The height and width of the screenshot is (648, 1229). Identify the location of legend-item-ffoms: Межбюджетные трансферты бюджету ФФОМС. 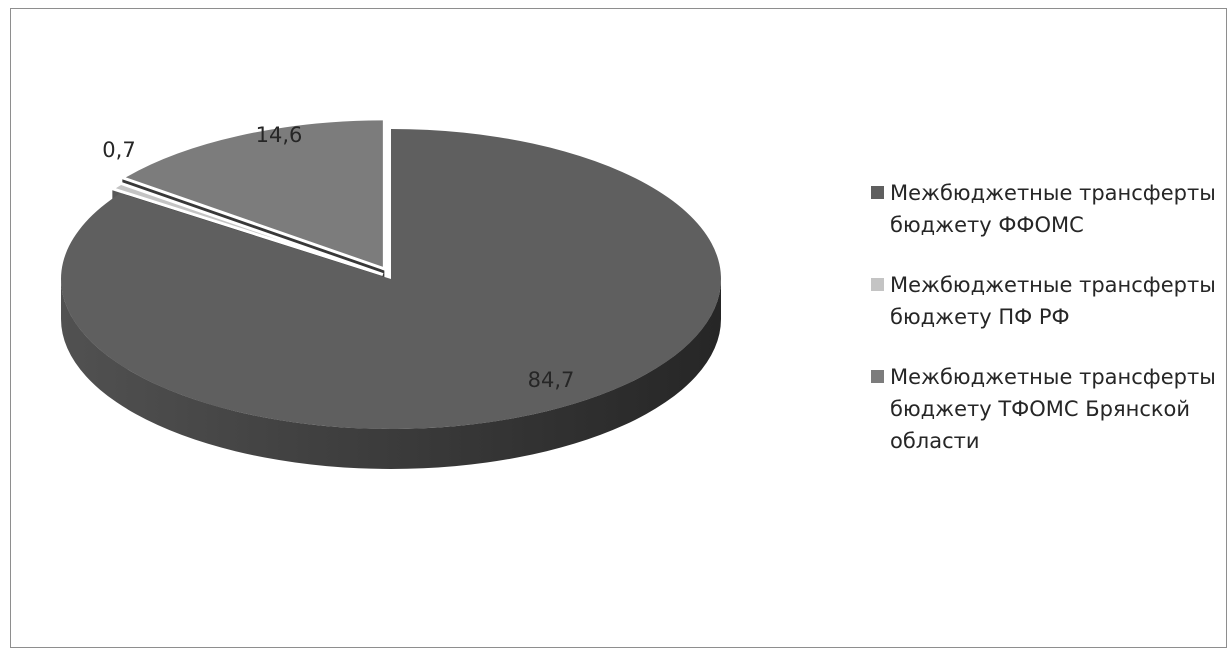
(1050, 209).